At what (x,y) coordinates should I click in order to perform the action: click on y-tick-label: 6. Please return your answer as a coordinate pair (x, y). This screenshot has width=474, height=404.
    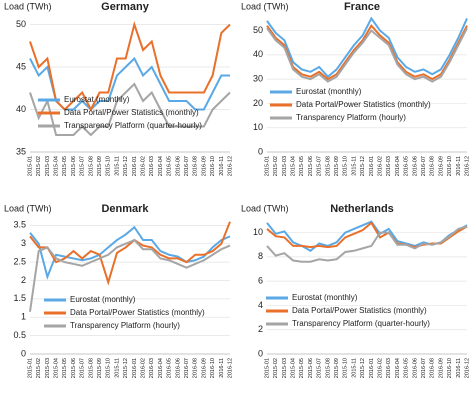
    Looking at the image, I should click on (260, 281).